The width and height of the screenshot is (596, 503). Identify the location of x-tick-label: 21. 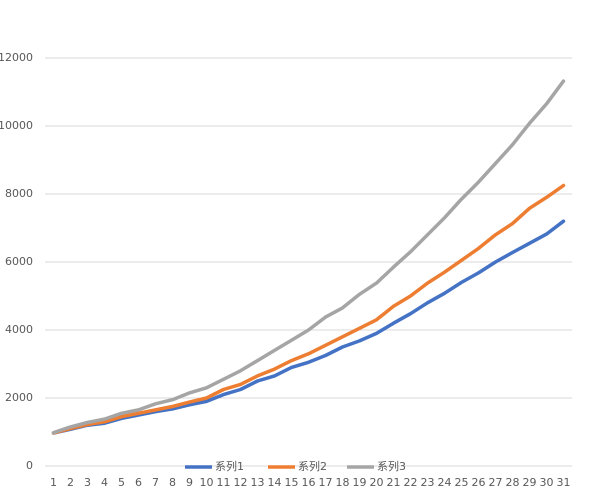
(394, 482).